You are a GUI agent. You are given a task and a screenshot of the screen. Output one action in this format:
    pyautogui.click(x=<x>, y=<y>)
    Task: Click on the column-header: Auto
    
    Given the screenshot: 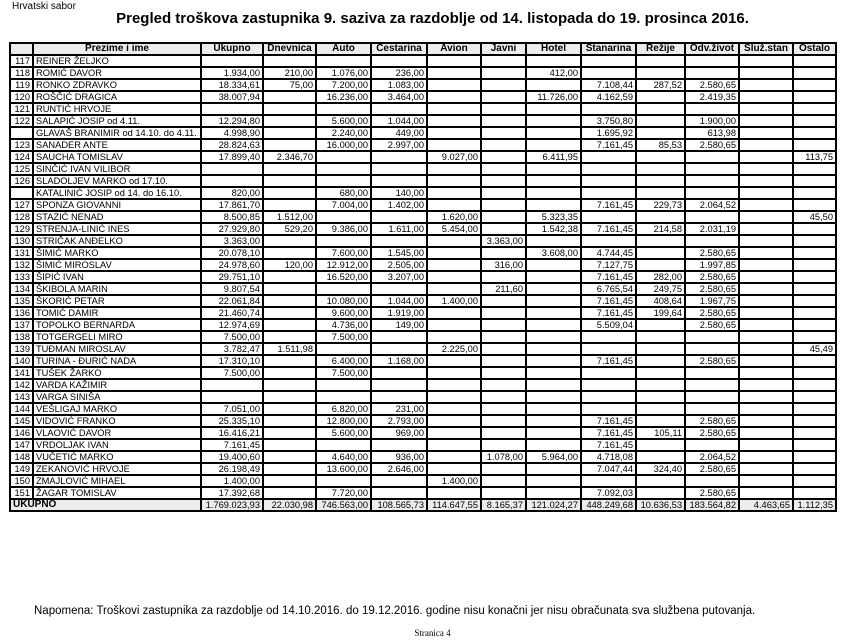 What is the action you would take?
    pyautogui.click(x=343, y=49)
    